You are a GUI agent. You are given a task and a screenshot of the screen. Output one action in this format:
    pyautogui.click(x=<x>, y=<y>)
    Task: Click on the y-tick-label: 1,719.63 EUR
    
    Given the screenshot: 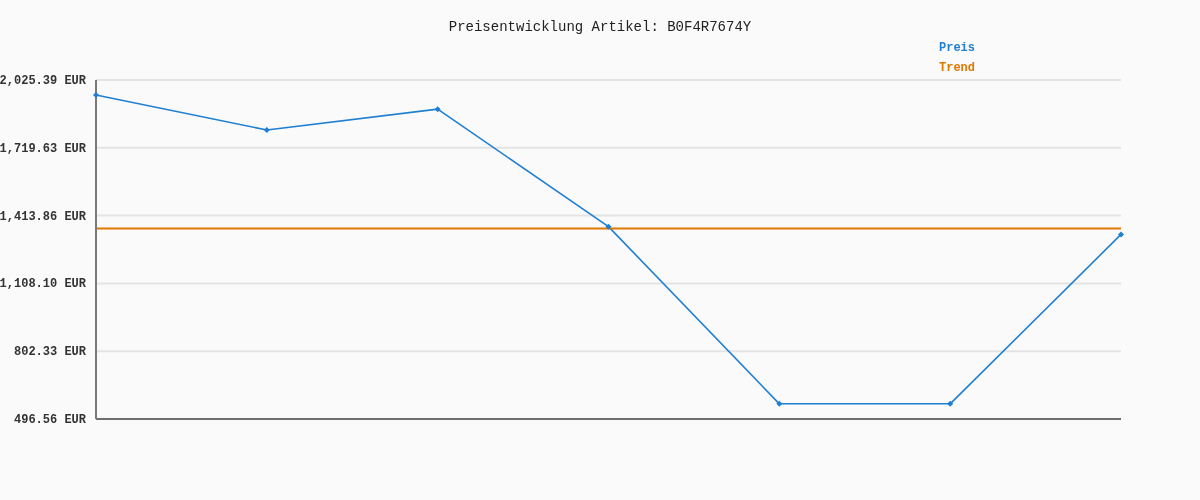 What is the action you would take?
    pyautogui.click(x=43, y=148)
    